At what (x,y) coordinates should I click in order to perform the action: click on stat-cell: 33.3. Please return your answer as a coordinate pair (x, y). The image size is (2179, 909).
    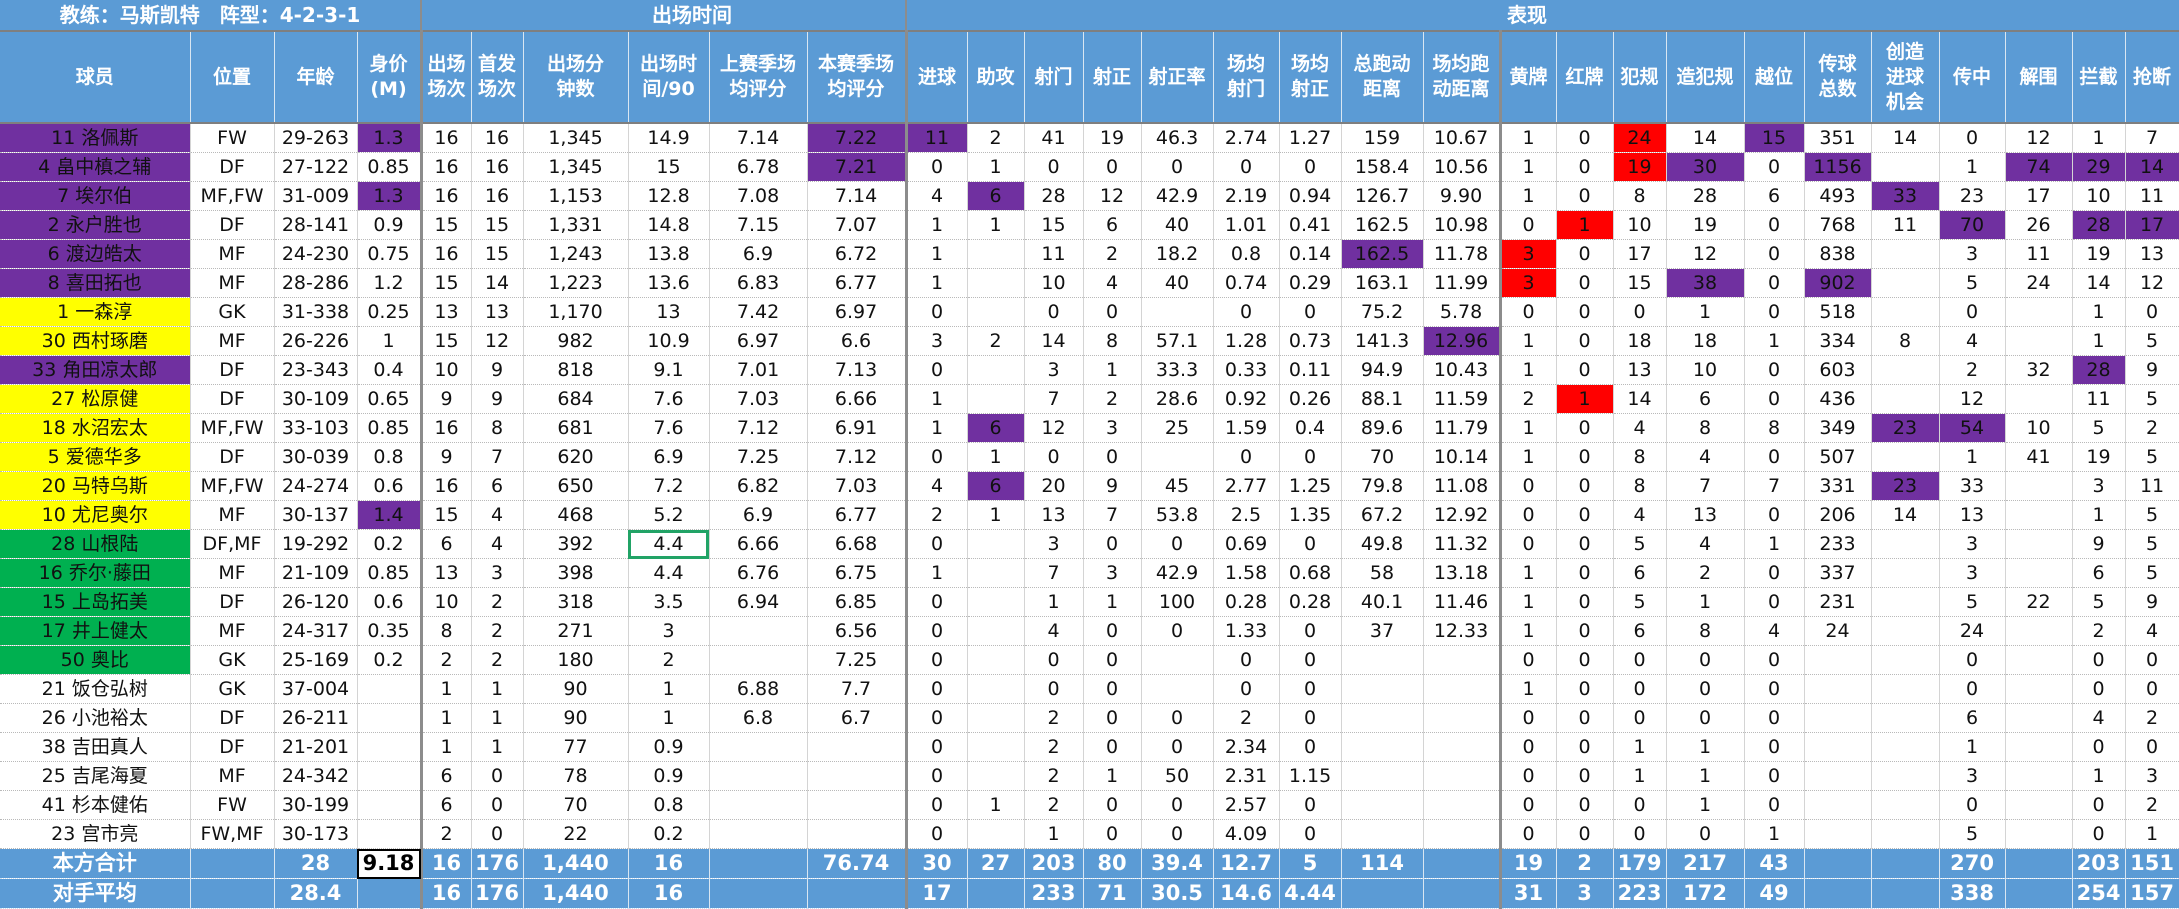
    Looking at the image, I should click on (1177, 370).